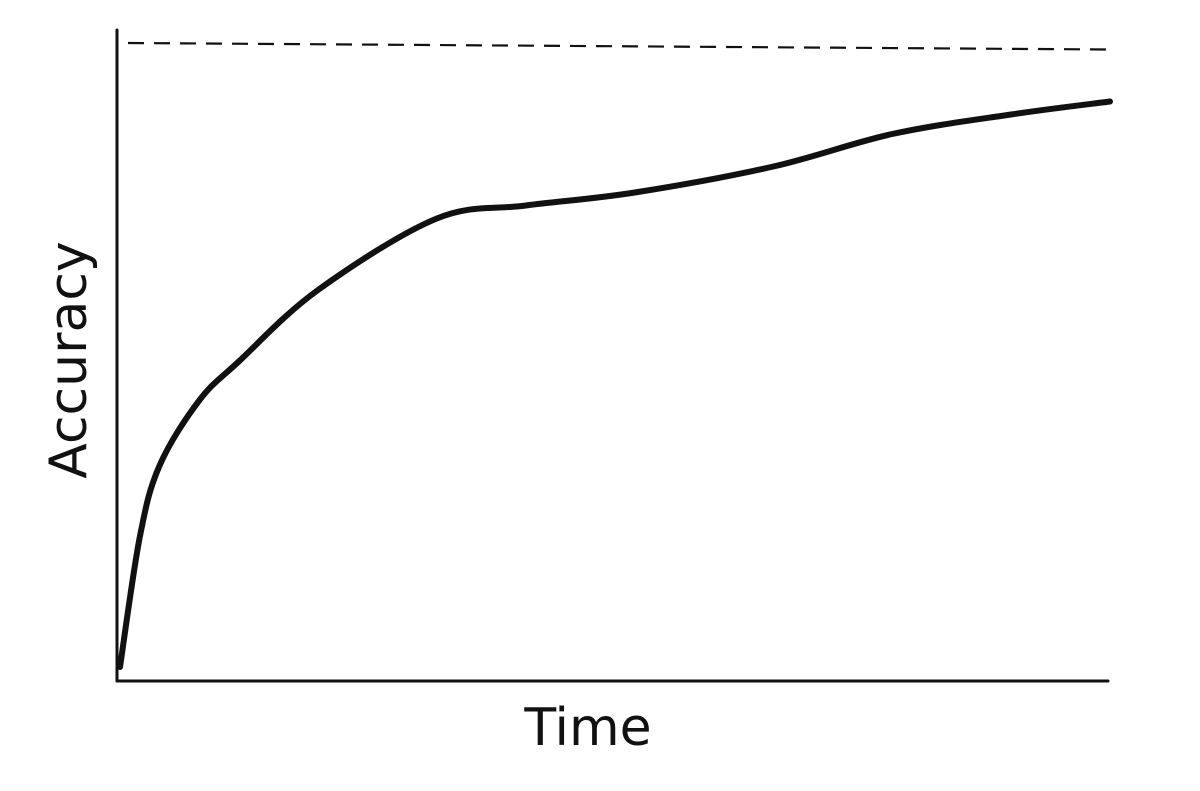 Image resolution: width=1200 pixels, height=791 pixels. Describe the element at coordinates (618, 46) in the screenshot. I see `reference-line` at that location.